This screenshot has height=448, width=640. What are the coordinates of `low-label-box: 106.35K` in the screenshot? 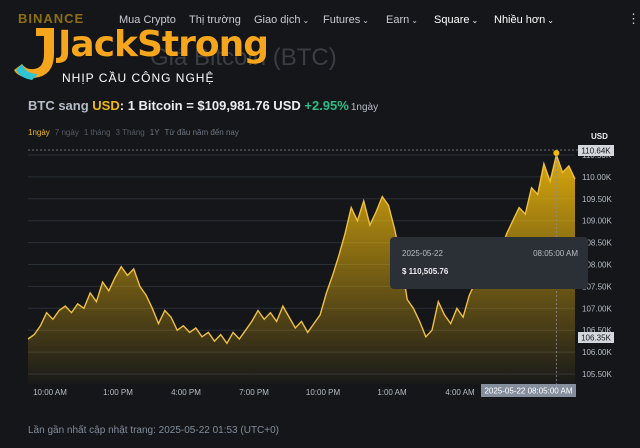 It's located at (596, 337).